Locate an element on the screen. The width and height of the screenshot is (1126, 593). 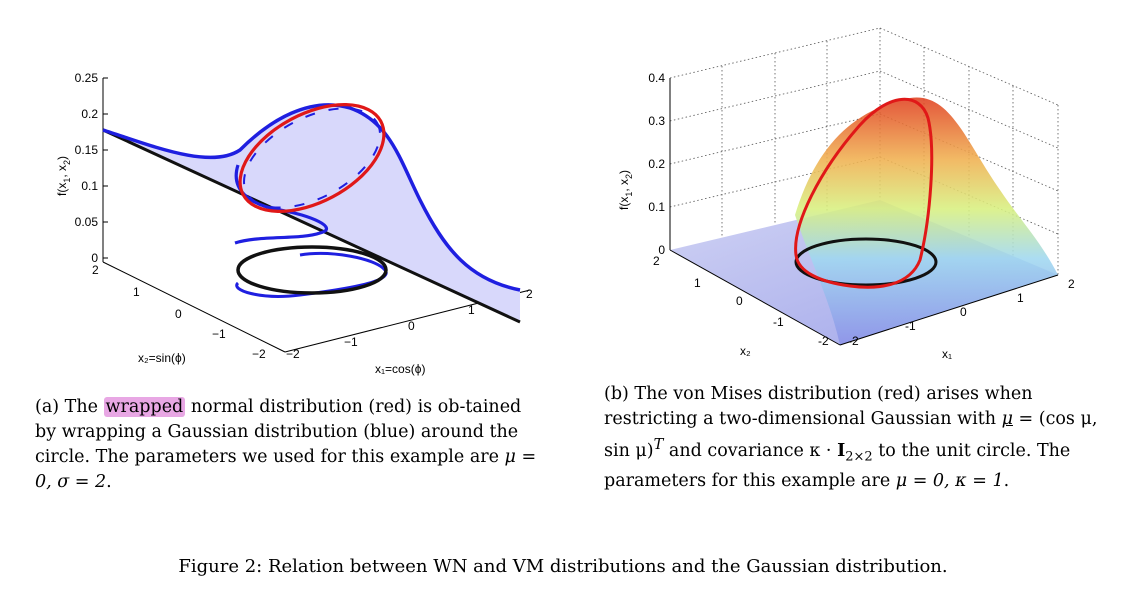
x1-tick-label: -2 is located at coordinates (853, 341).